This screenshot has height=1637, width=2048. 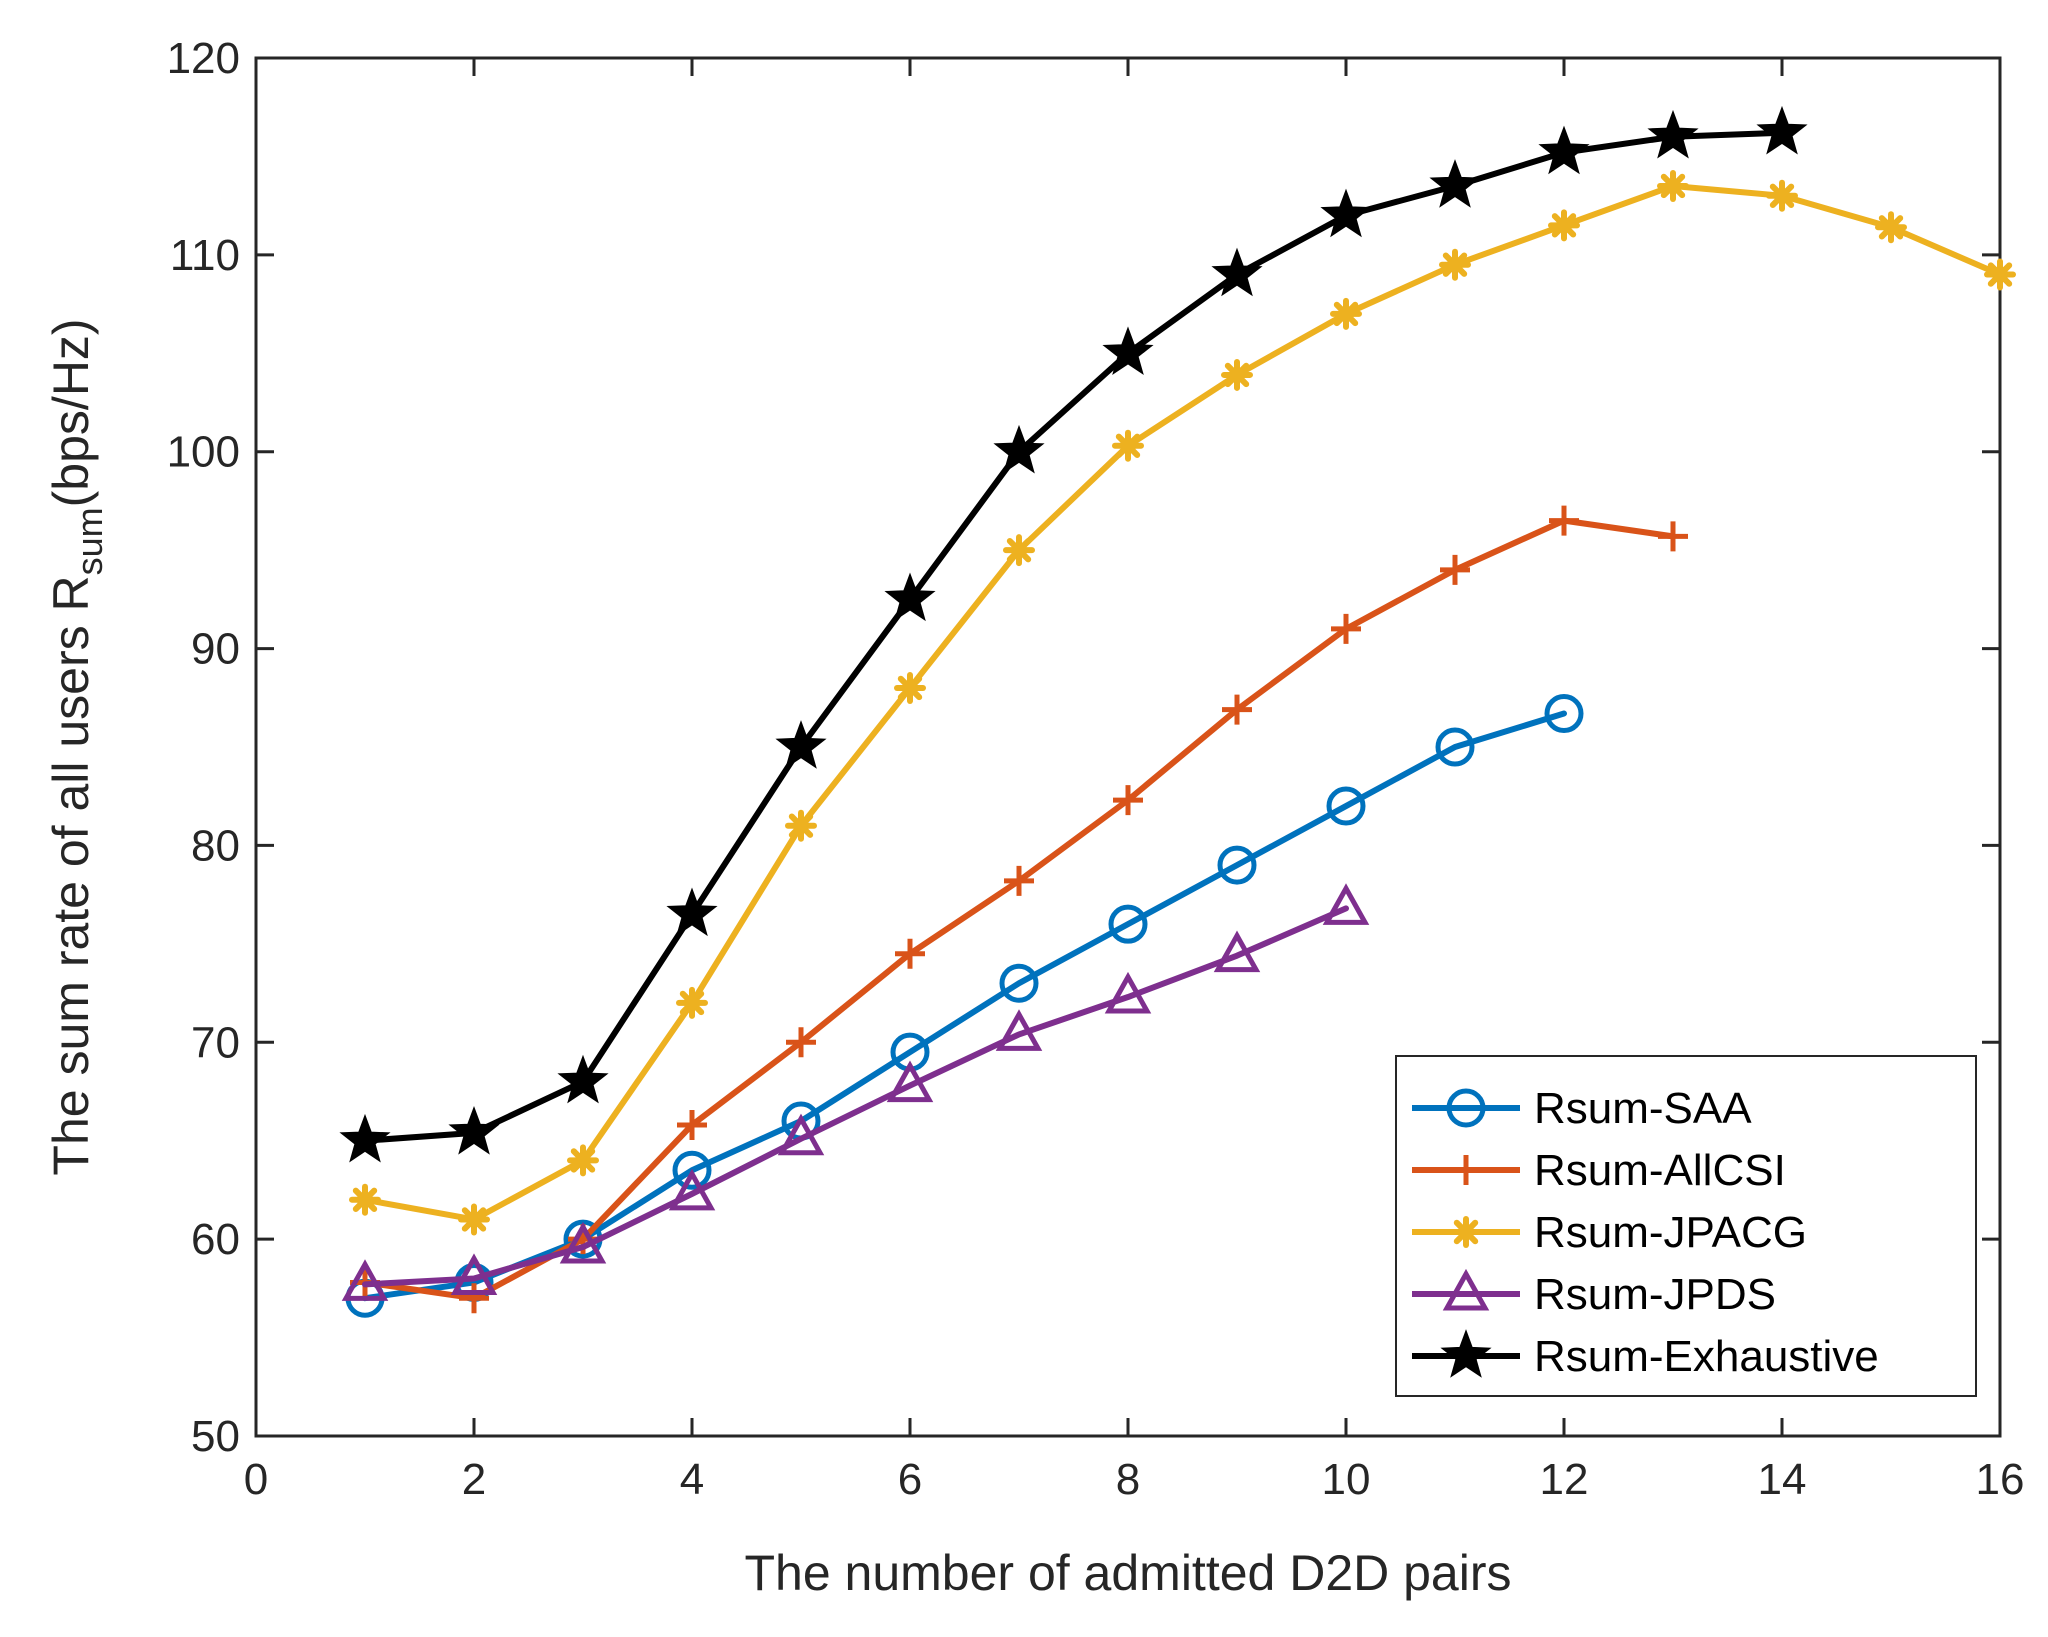 What do you see at coordinates (89, 541) in the screenshot?
I see `y-axis-label-subscript: sum` at bounding box center [89, 541].